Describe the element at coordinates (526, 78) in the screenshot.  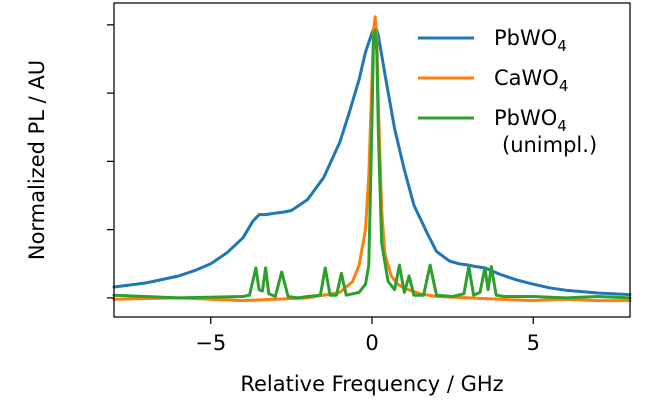
I see `legend-label-text: CaWO` at that location.